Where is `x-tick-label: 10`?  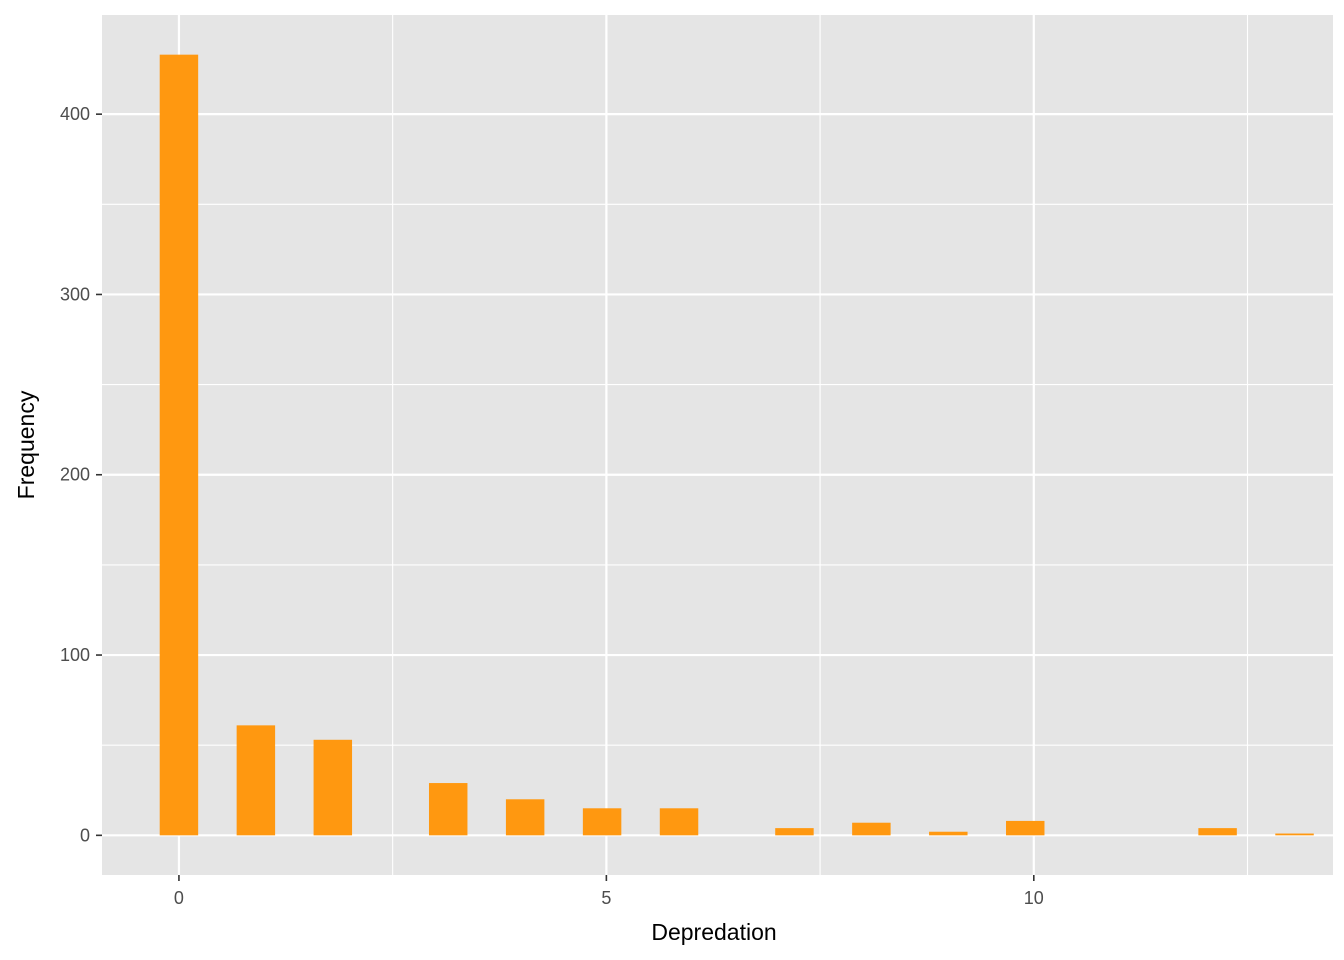
x-tick-label: 10 is located at coordinates (1034, 898).